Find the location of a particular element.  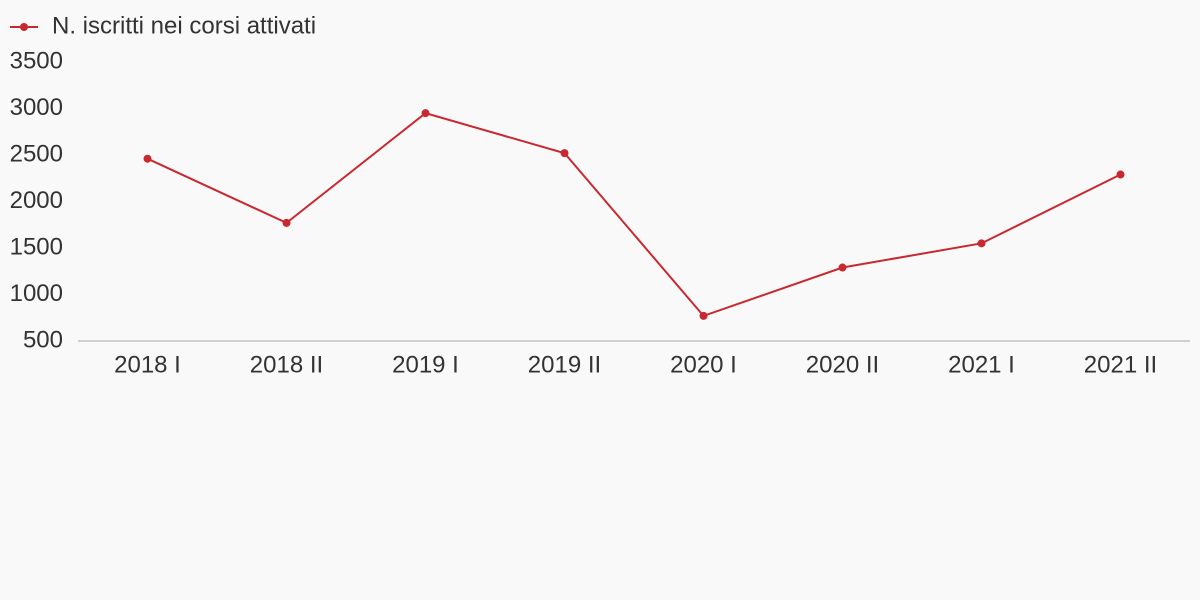

x-tick-label: 2021 II is located at coordinates (1120, 364).